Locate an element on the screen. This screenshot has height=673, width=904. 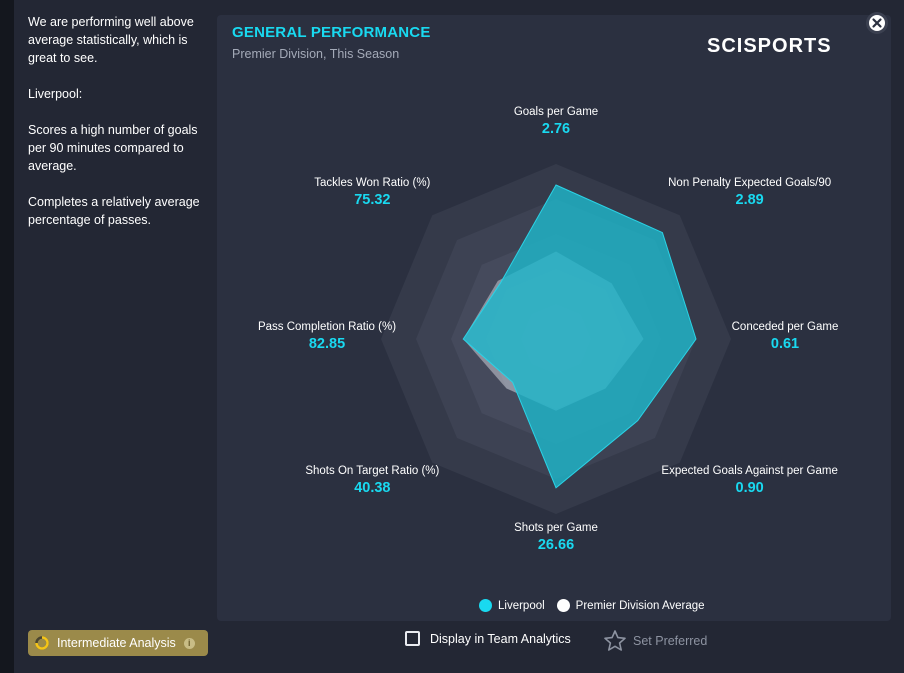
analysis-button-label: Intermediate Analysis is located at coordinates (116, 643).